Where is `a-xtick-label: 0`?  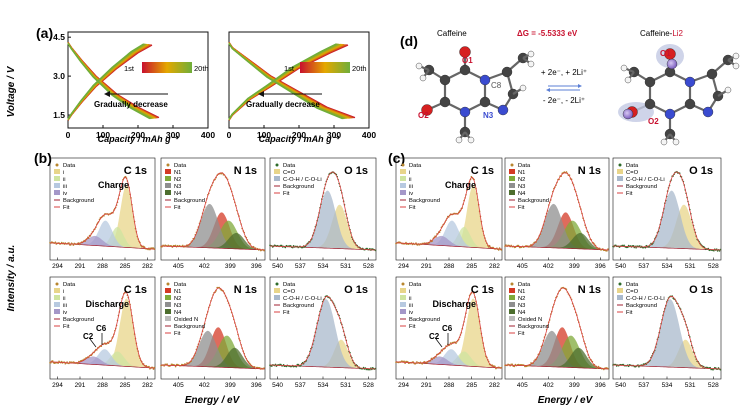
a-xtick-label: 0 is located at coordinates (229, 135).